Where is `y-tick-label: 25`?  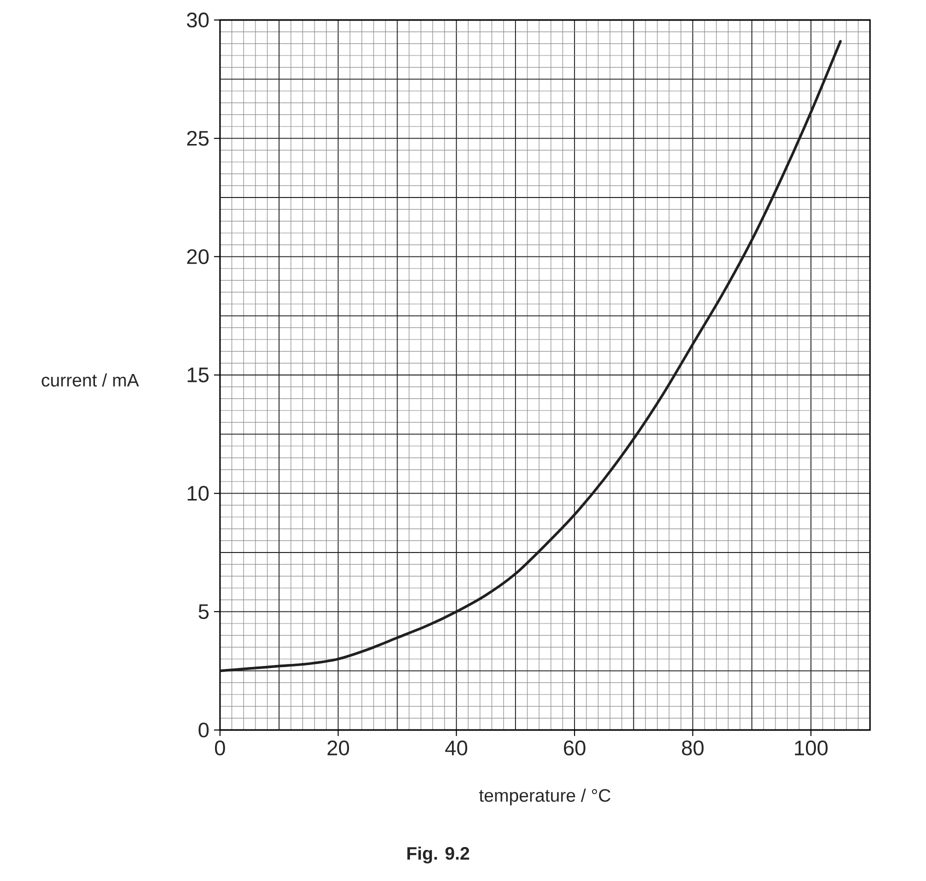 y-tick-label: 25 is located at coordinates (198, 138).